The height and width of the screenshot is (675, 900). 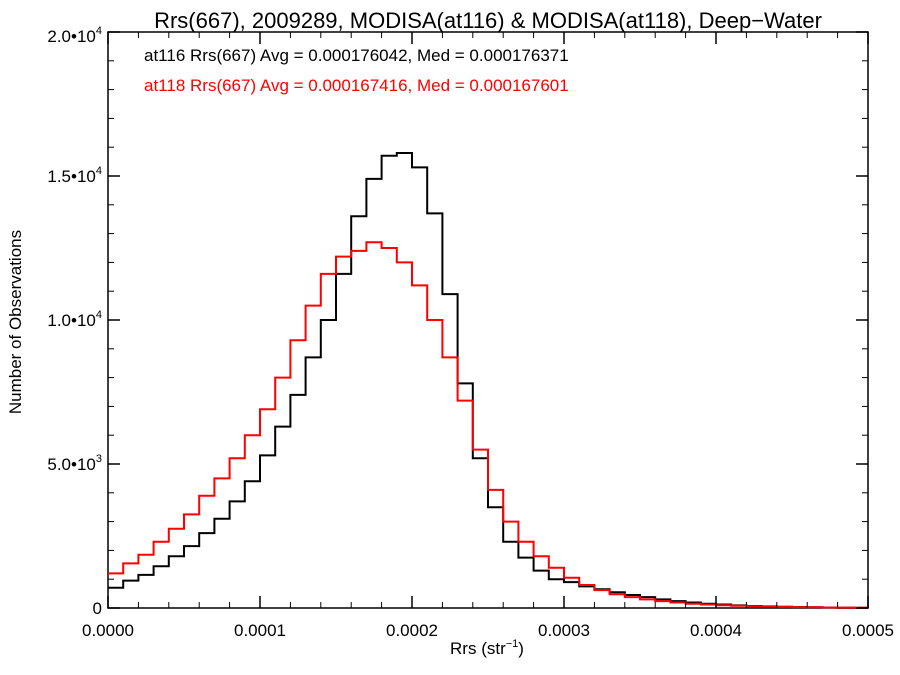 I want to click on y-axis-label: Number of Observations, so click(x=15, y=322).